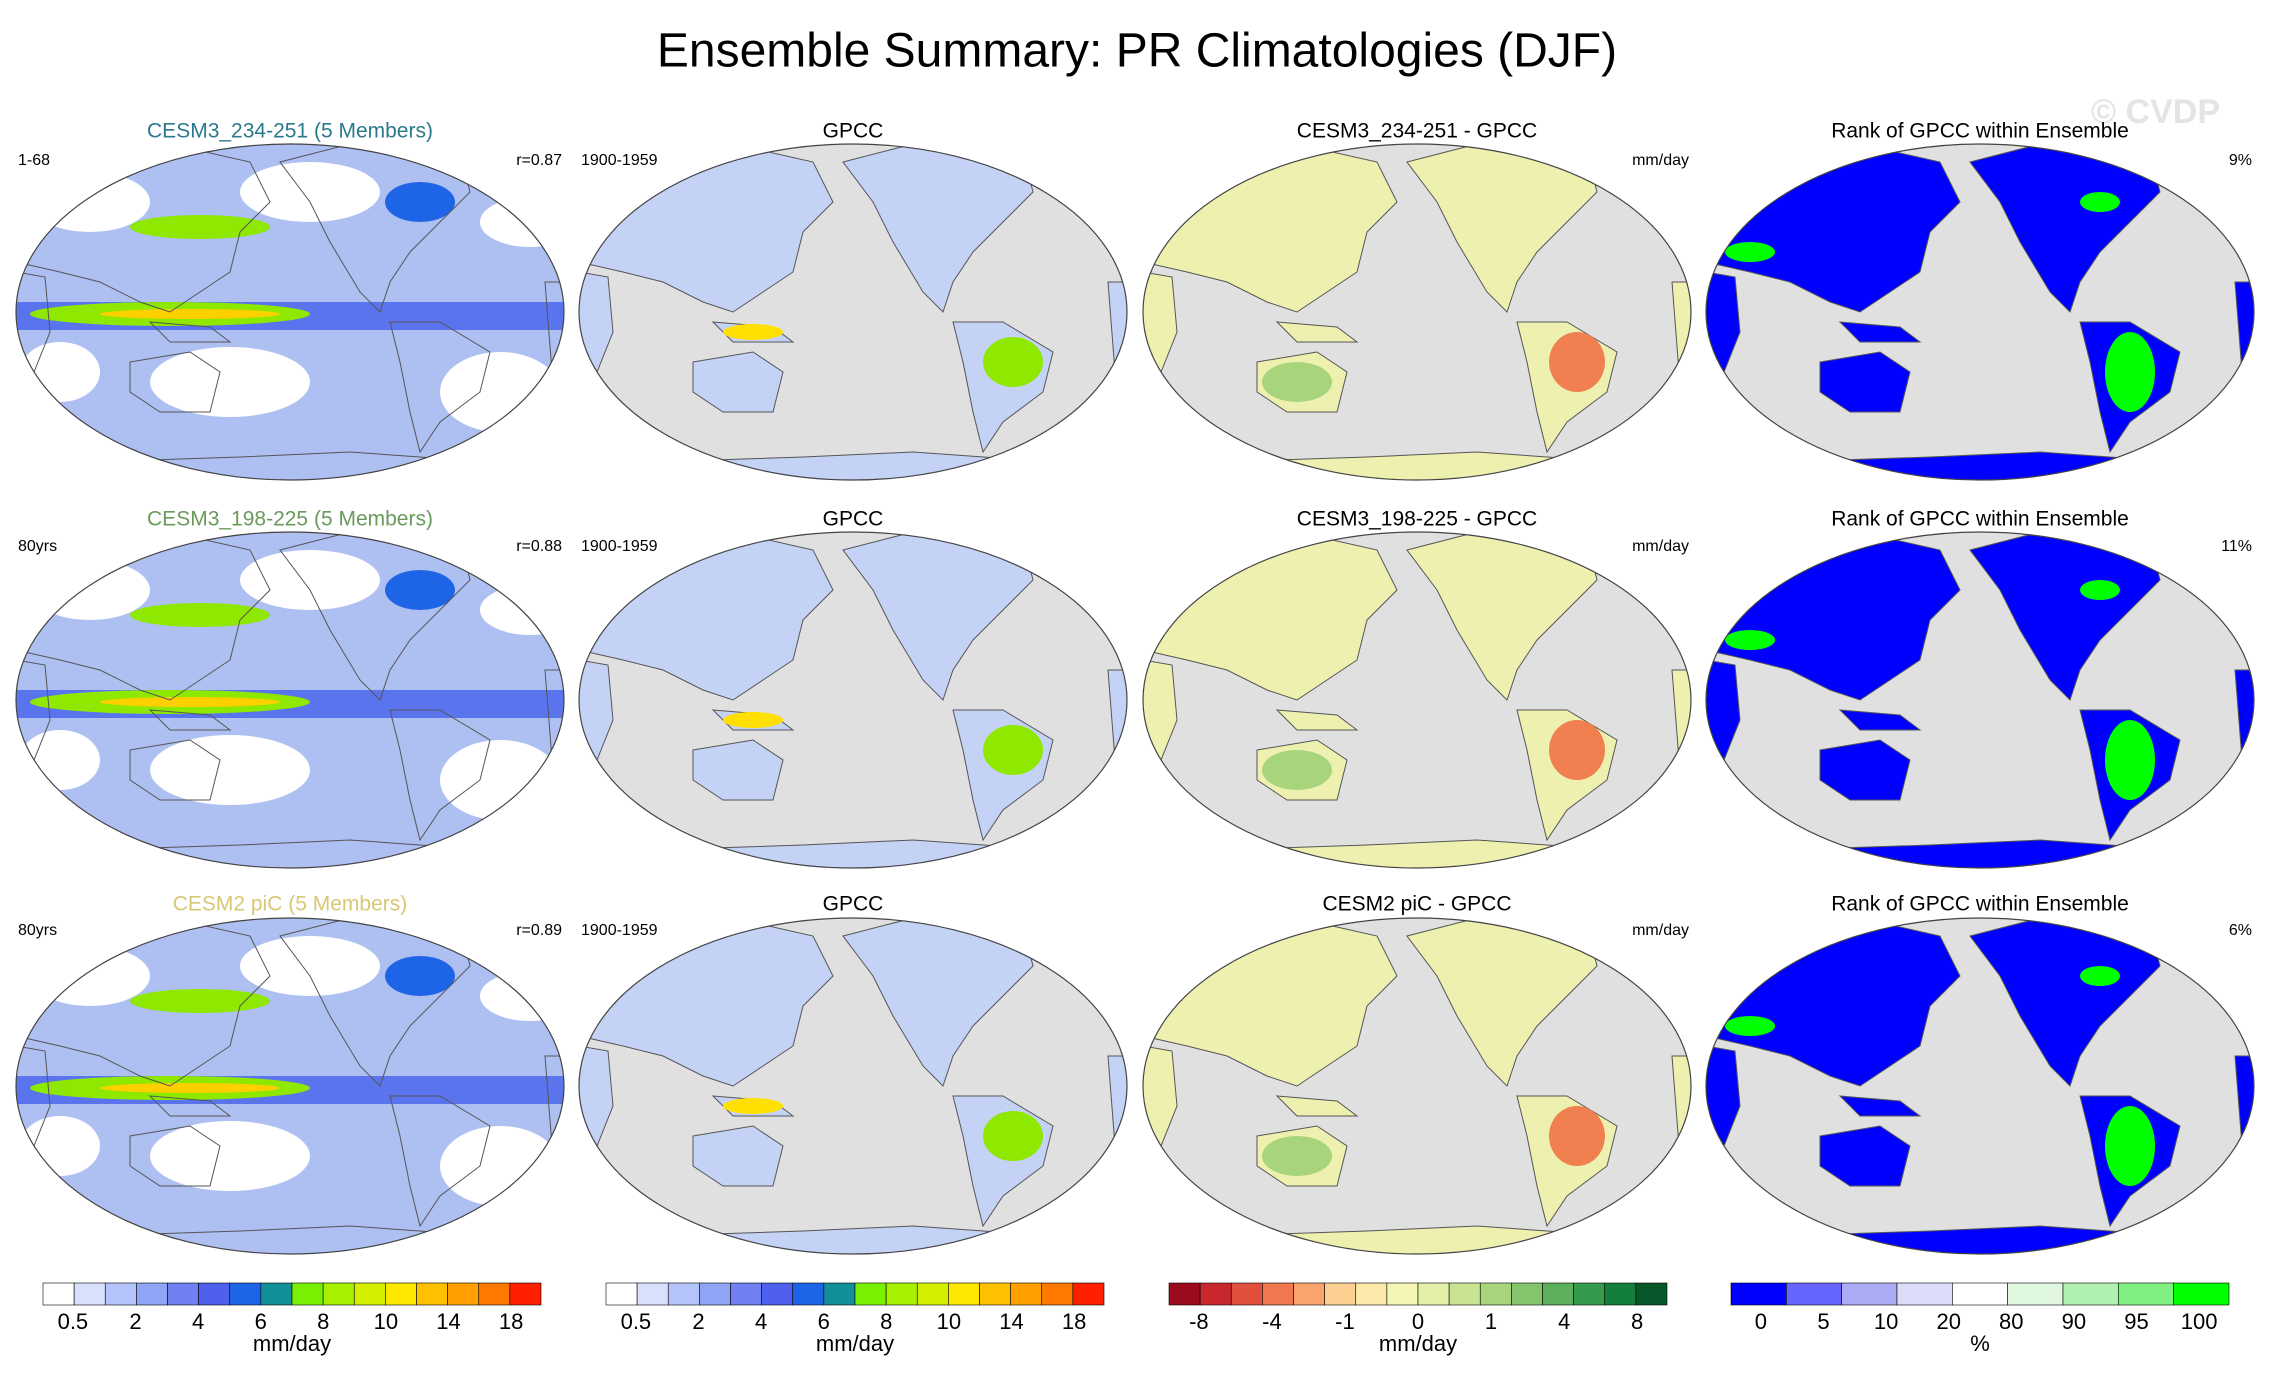 The width and height of the screenshot is (2274, 1396). What do you see at coordinates (2011, 1321) in the screenshot?
I see `colorbar-label: 80` at bounding box center [2011, 1321].